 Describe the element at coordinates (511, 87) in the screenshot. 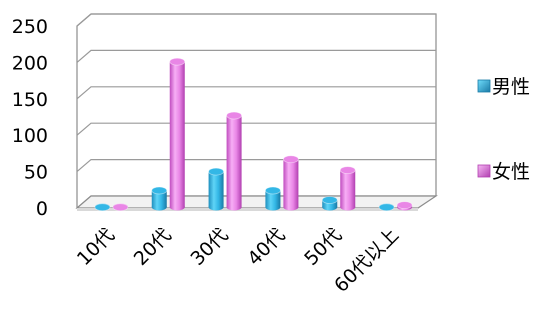

I see `legend-label: 男性` at that location.